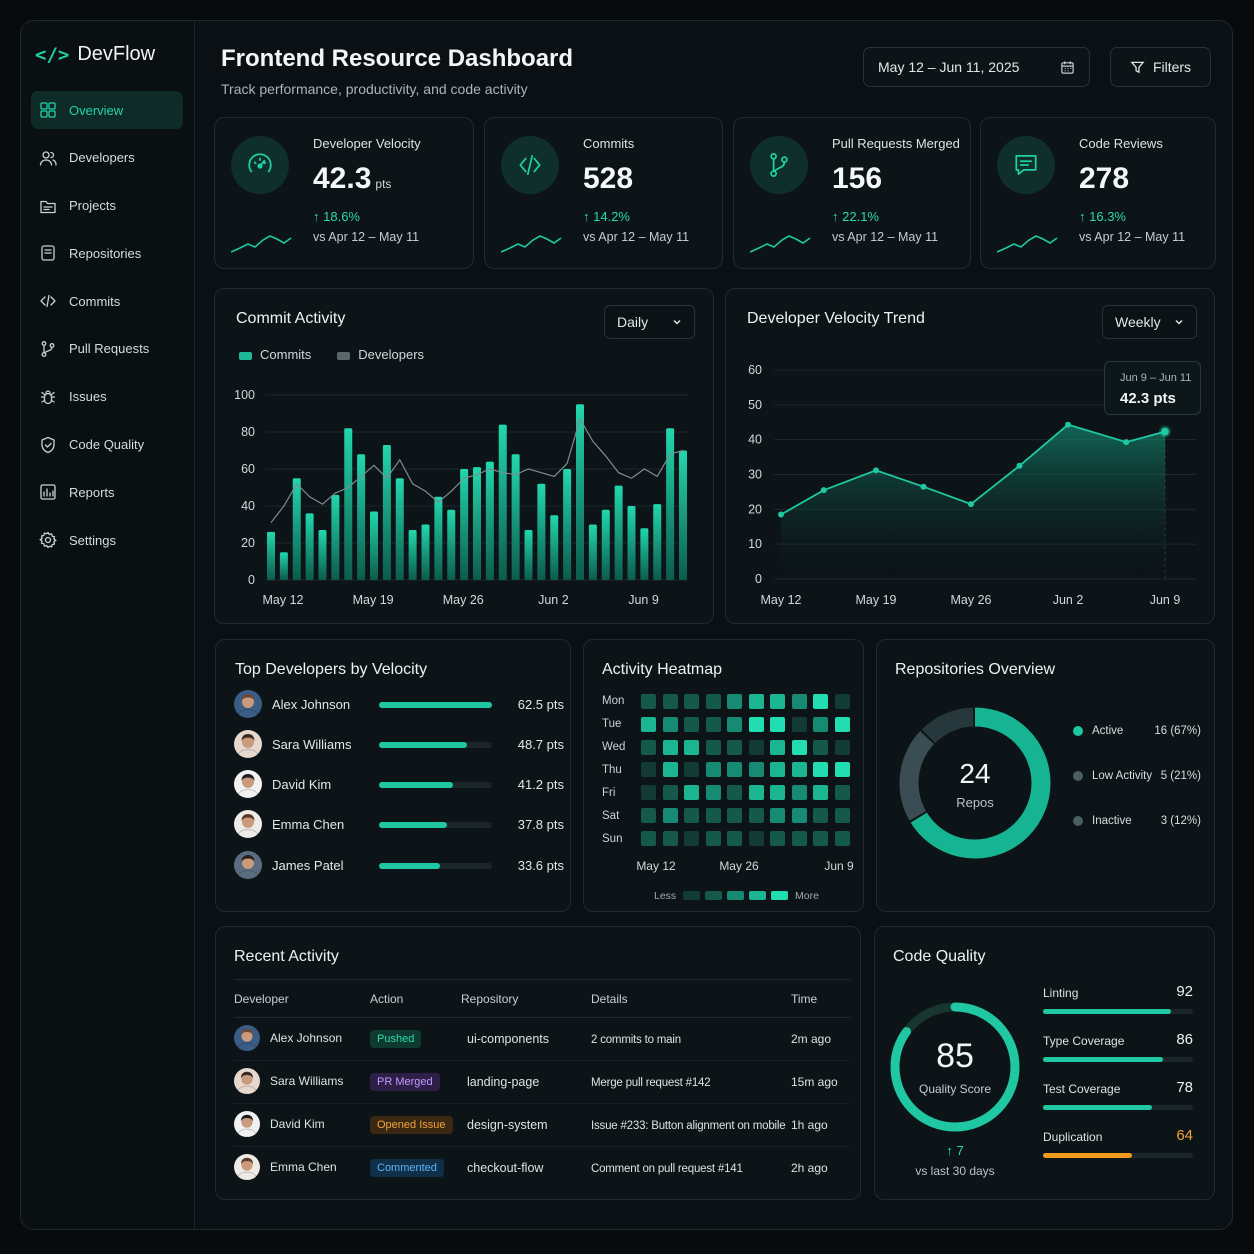 This screenshot has height=1254, width=1254. What do you see at coordinates (107, 158) in the screenshot?
I see `sidebar-item-developers: Developers` at bounding box center [107, 158].